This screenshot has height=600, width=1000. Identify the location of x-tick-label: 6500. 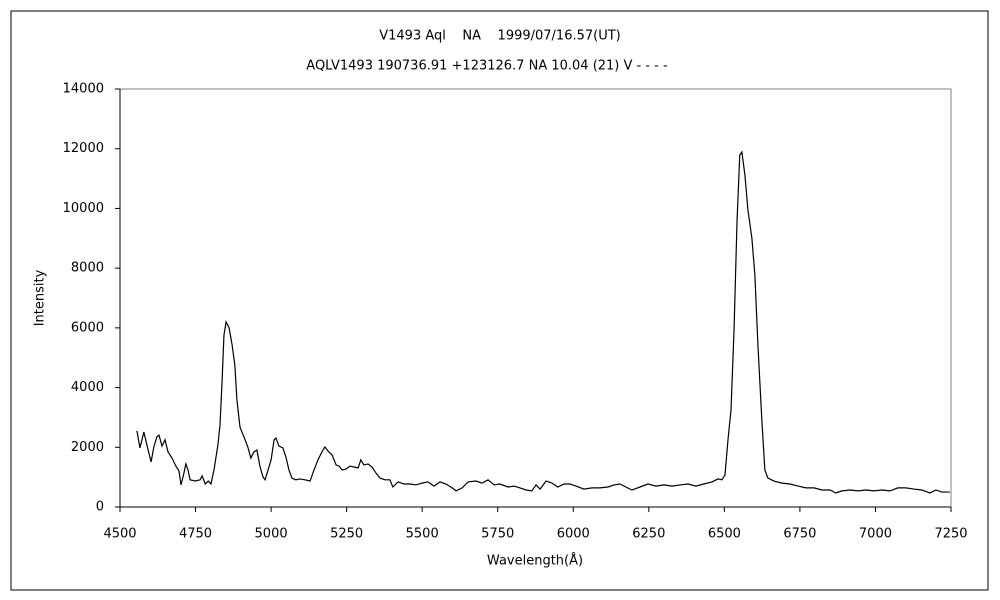
(724, 534).